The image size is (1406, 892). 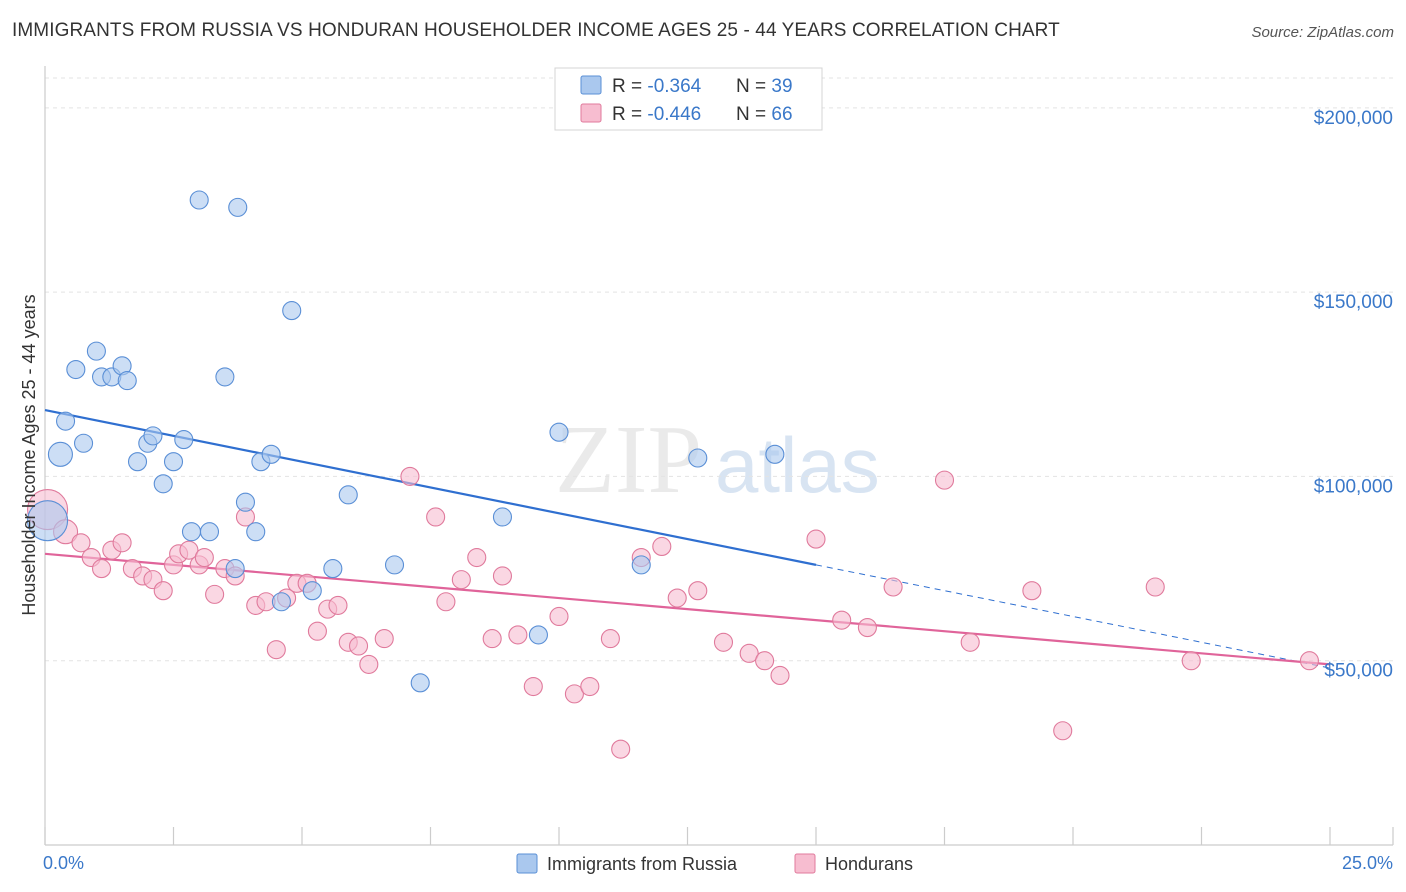 What do you see at coordinates (527, 863) in the screenshot?
I see `bottom-legend-swatch-russia` at bounding box center [527, 863].